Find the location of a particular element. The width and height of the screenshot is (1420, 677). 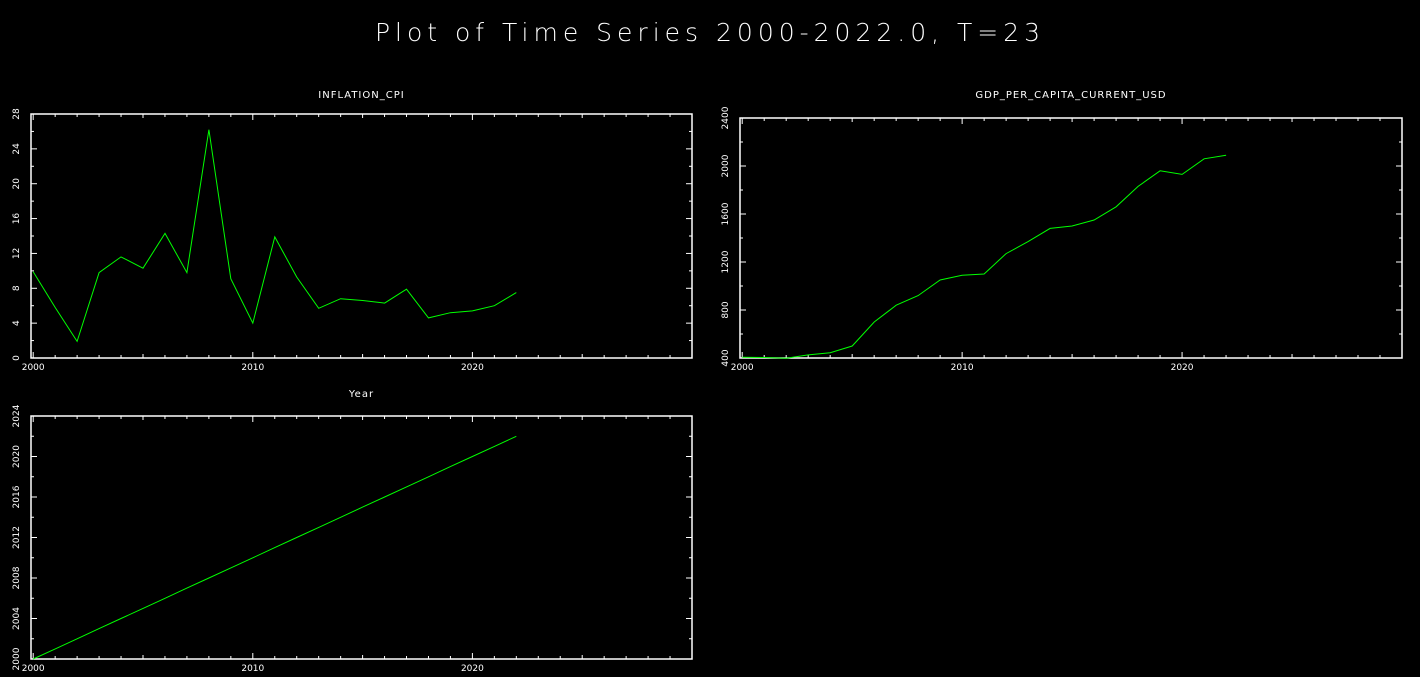

y-tick-label: 1200 is located at coordinates (726, 261).